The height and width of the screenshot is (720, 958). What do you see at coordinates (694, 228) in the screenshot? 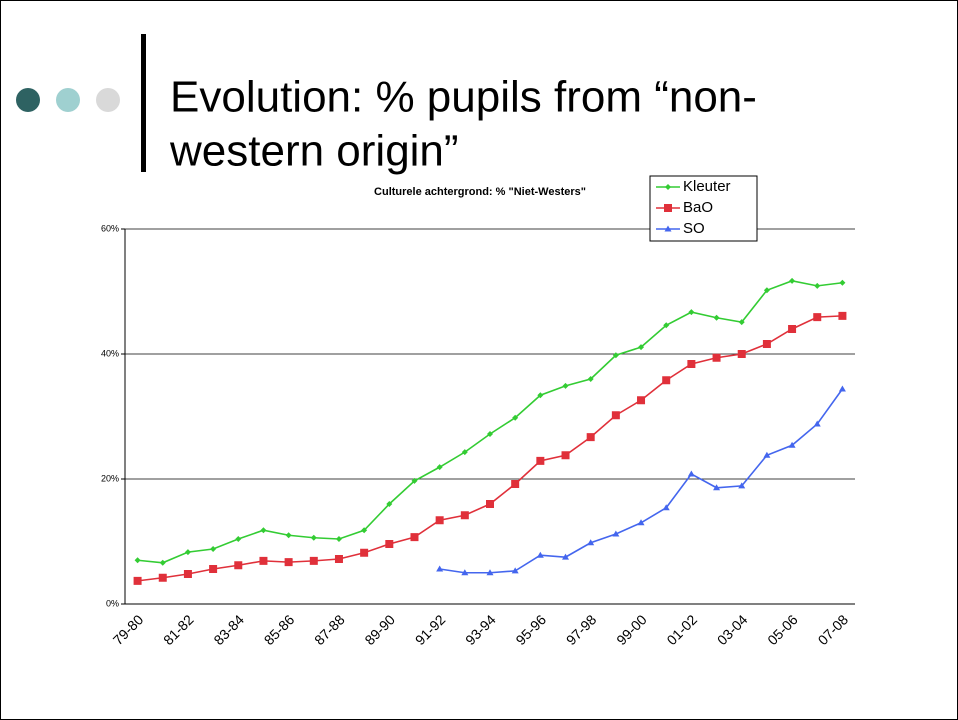
I see `legend-label: SO` at bounding box center [694, 228].